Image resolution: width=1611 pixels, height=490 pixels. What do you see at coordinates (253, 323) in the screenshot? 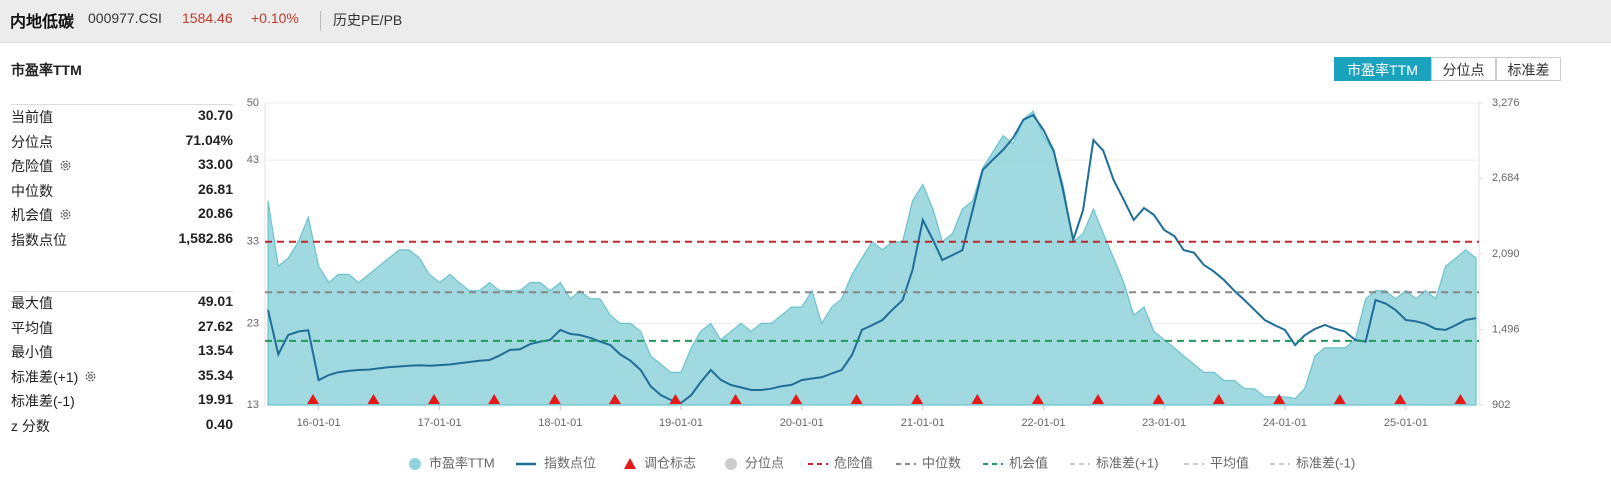
I see `y-tick-label: 23` at bounding box center [253, 323].